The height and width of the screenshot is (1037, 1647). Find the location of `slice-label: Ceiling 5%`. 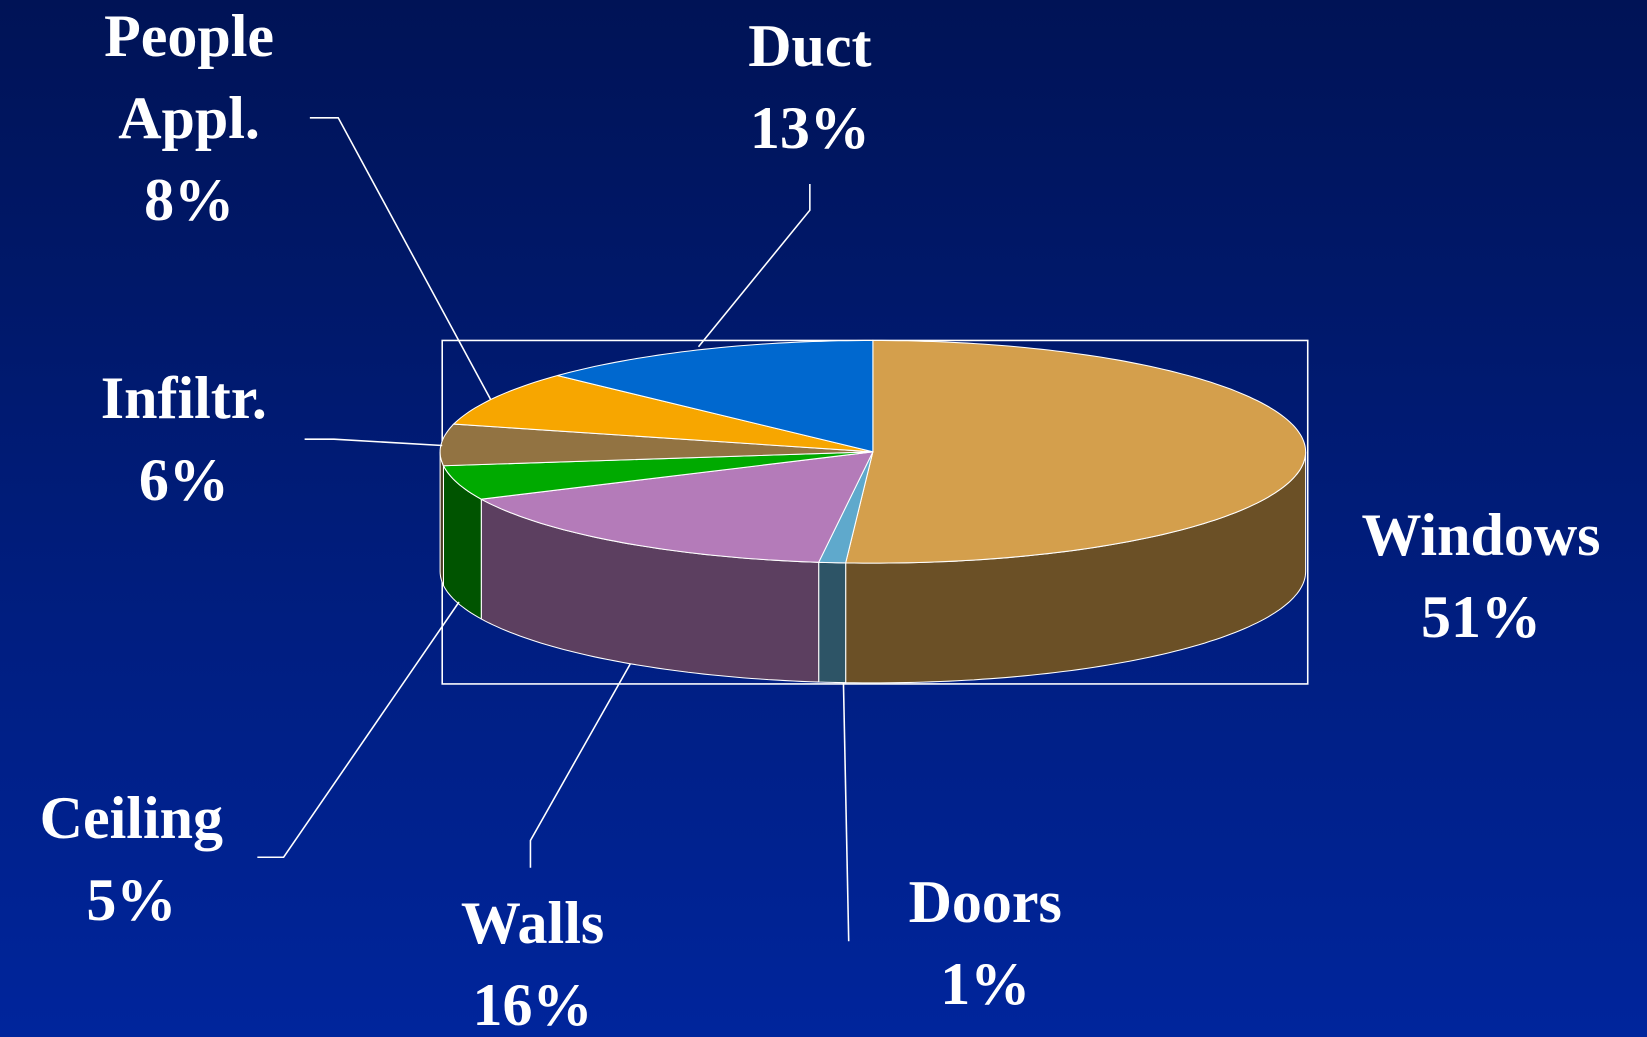

slice-label: Ceiling 5% is located at coordinates (165, 859).